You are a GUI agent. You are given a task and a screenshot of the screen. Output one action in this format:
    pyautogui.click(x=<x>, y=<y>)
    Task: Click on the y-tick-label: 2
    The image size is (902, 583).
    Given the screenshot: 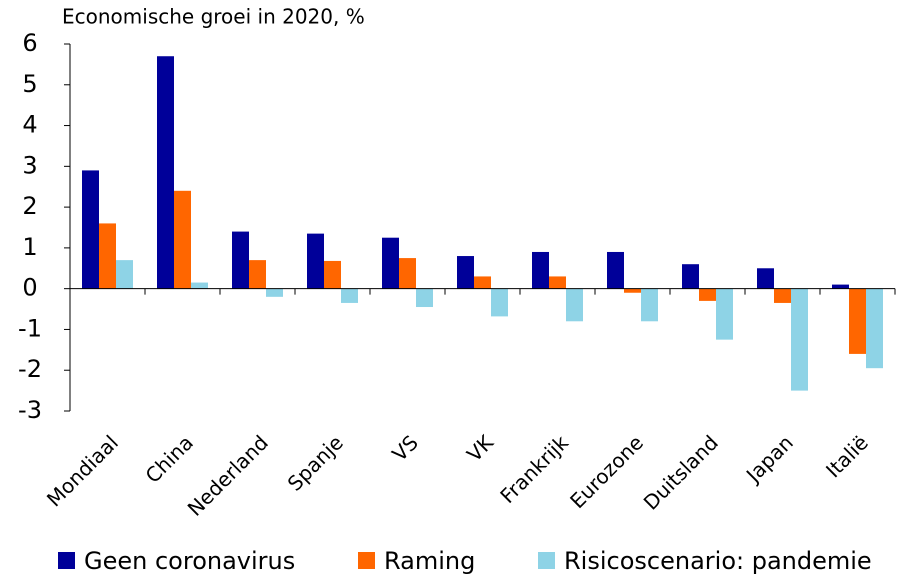 What is the action you would take?
    pyautogui.click(x=29, y=206)
    